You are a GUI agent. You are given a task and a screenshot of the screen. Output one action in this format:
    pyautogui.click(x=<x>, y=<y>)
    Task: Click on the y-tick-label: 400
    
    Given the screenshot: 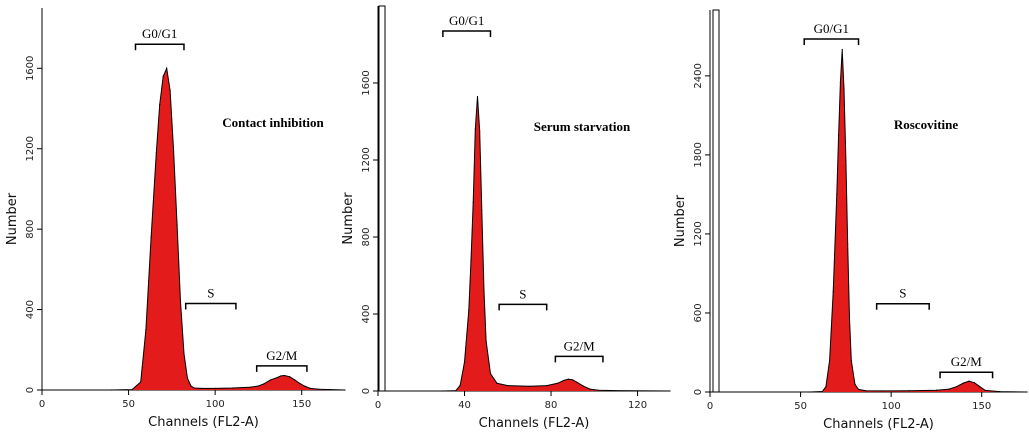 What is the action you would take?
    pyautogui.click(x=30, y=309)
    